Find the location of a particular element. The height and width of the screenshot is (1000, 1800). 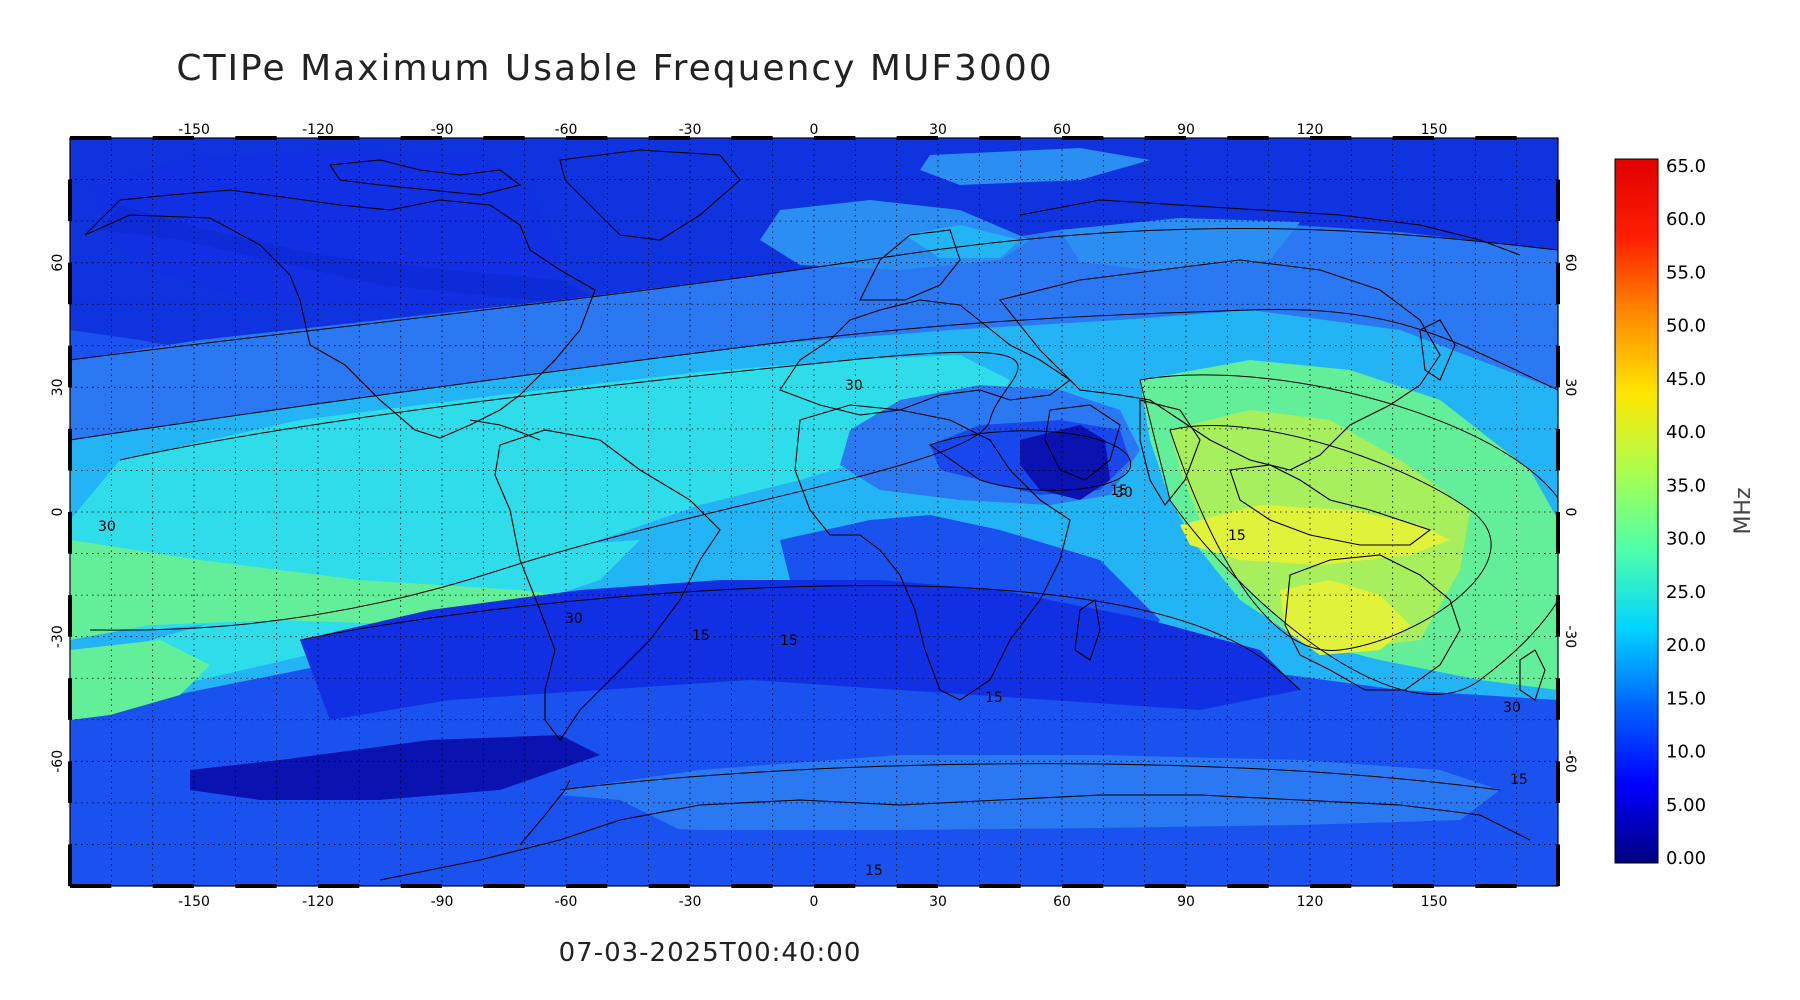

right-latitude-ticks: 60 30 0 -30 -60 is located at coordinates (1570, 513).